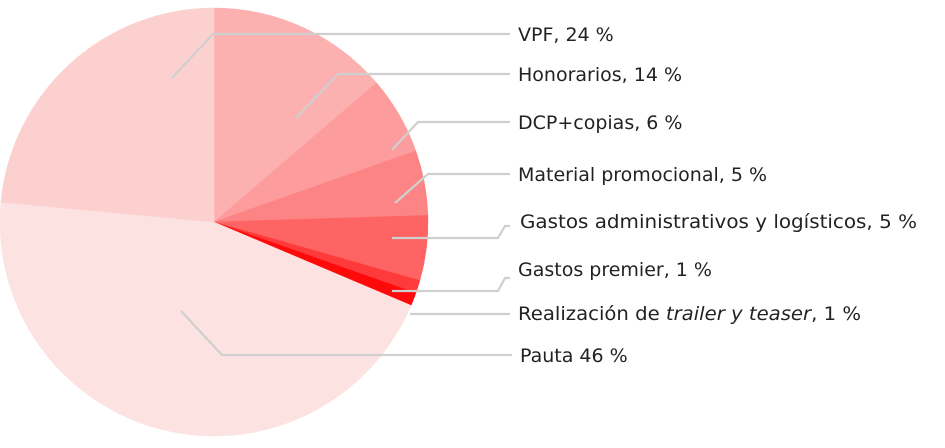 Image resolution: width=945 pixels, height=448 pixels. What do you see at coordinates (592, 314) in the screenshot?
I see `label-realizacion-prefix: Realización de` at bounding box center [592, 314].